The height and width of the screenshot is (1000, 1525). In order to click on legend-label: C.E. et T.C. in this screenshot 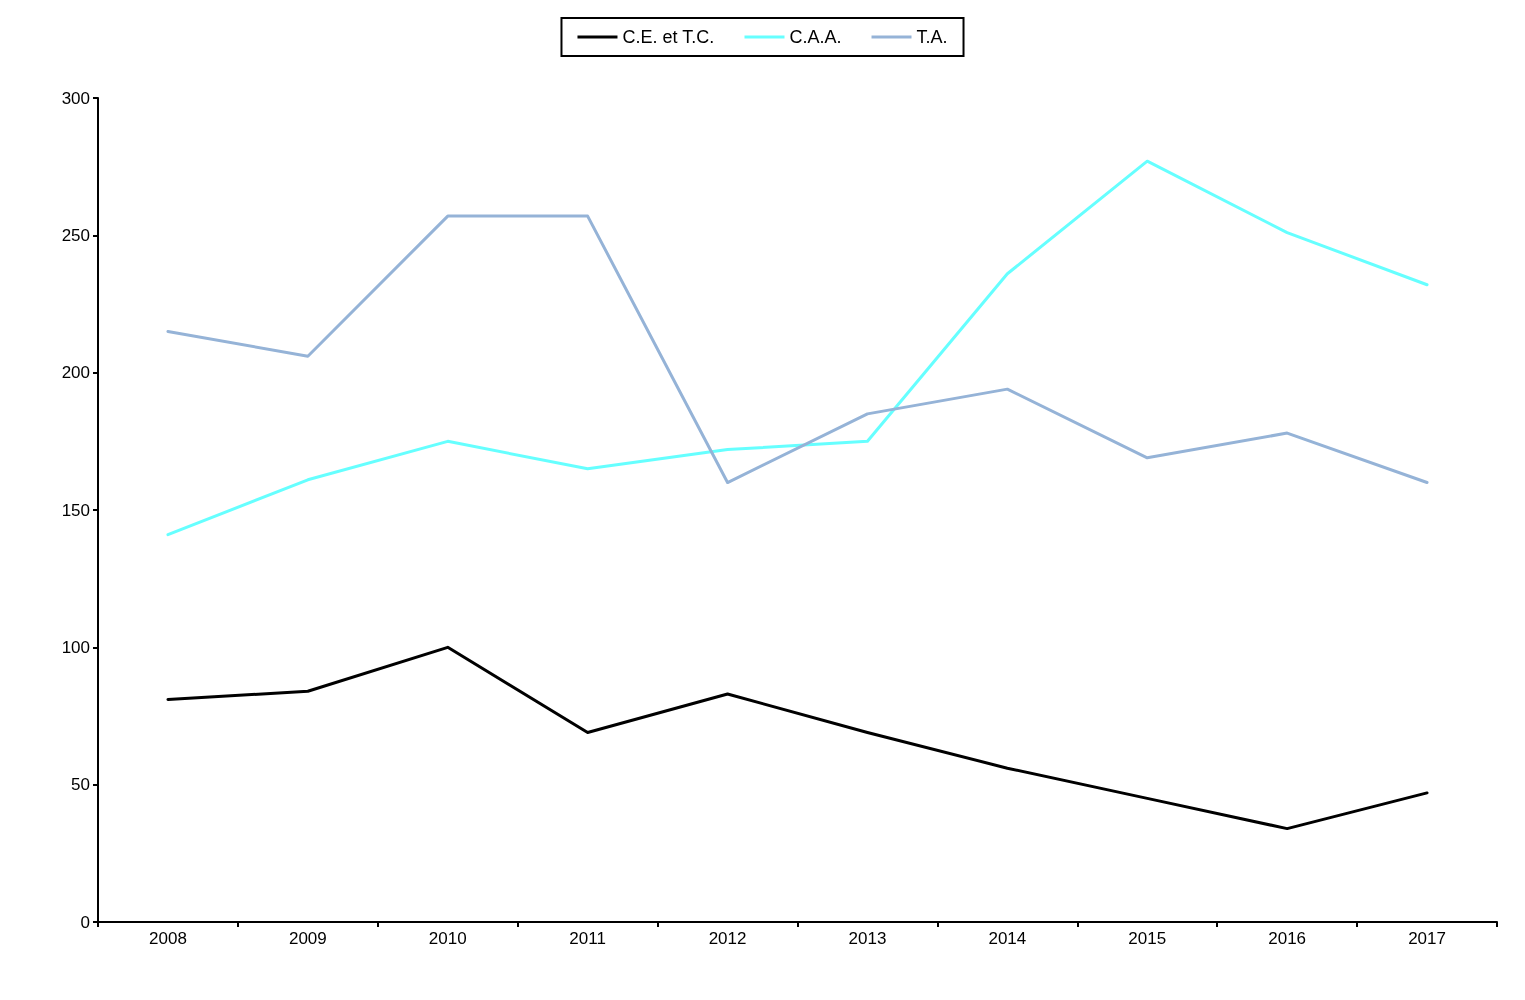, I will do `click(668, 37)`.